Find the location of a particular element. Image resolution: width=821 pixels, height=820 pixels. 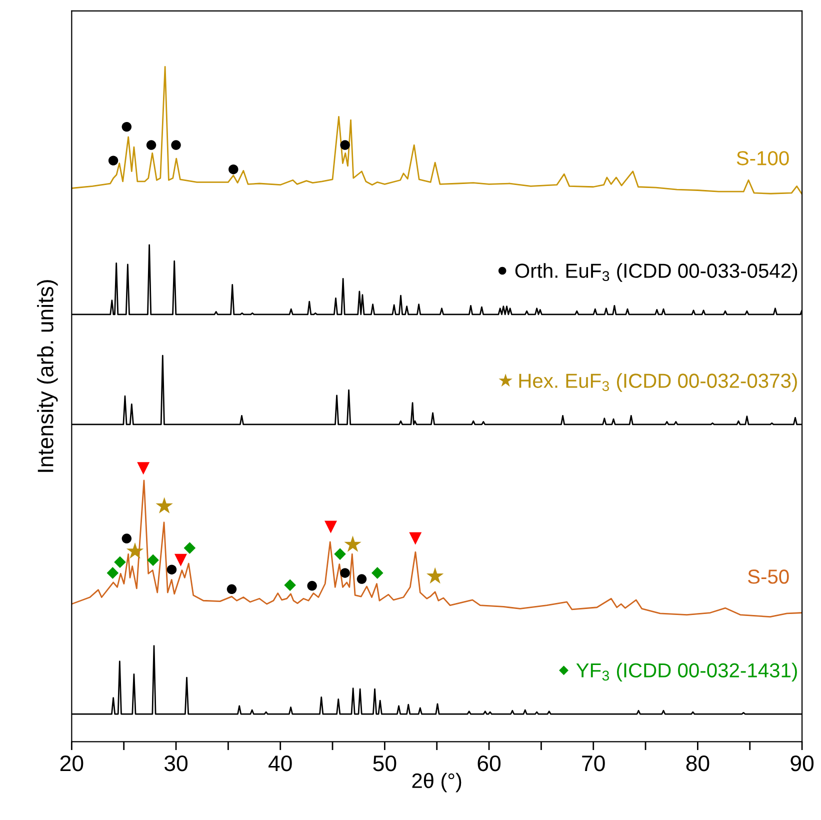

x-tick-label: 90 is located at coordinates (802, 763).